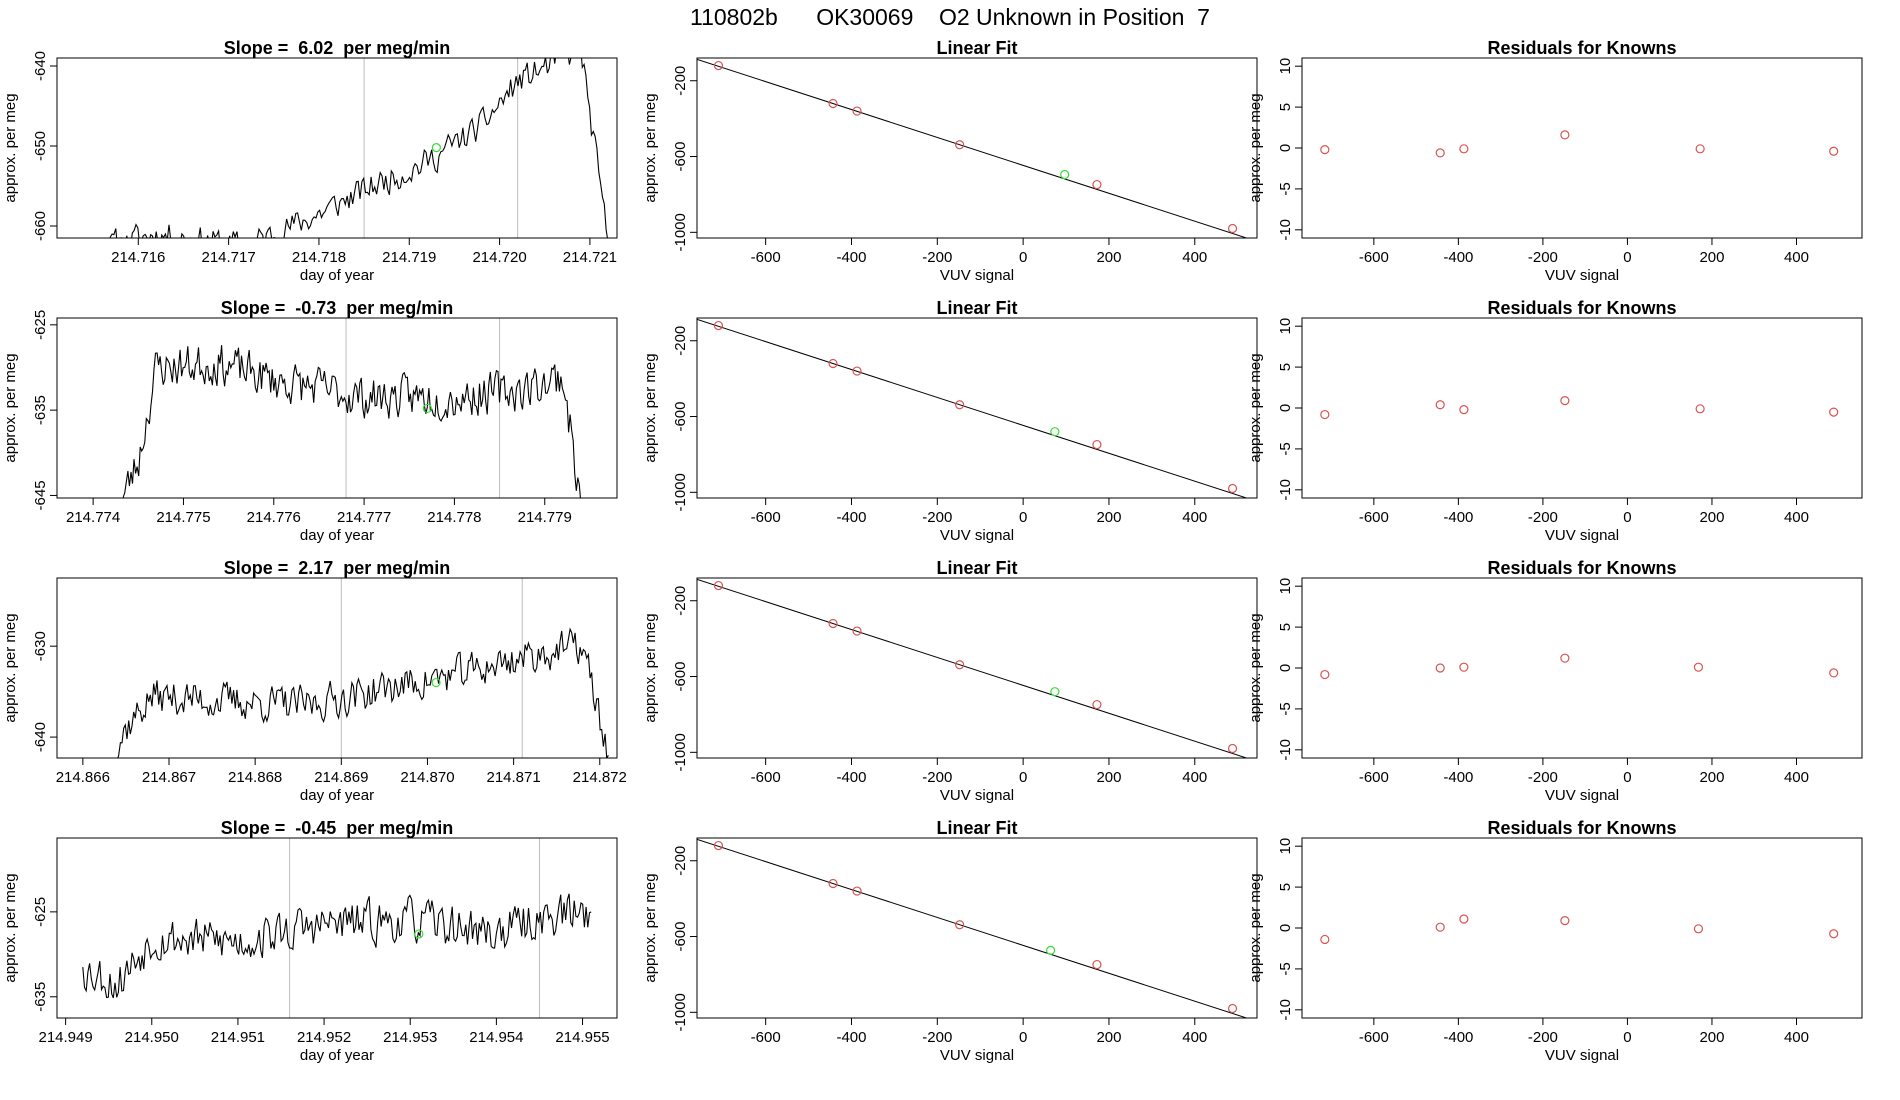 Image resolution: width=1900 pixels, height=1100 pixels. I want to click on y-tick-label: 0, so click(1285, 408).